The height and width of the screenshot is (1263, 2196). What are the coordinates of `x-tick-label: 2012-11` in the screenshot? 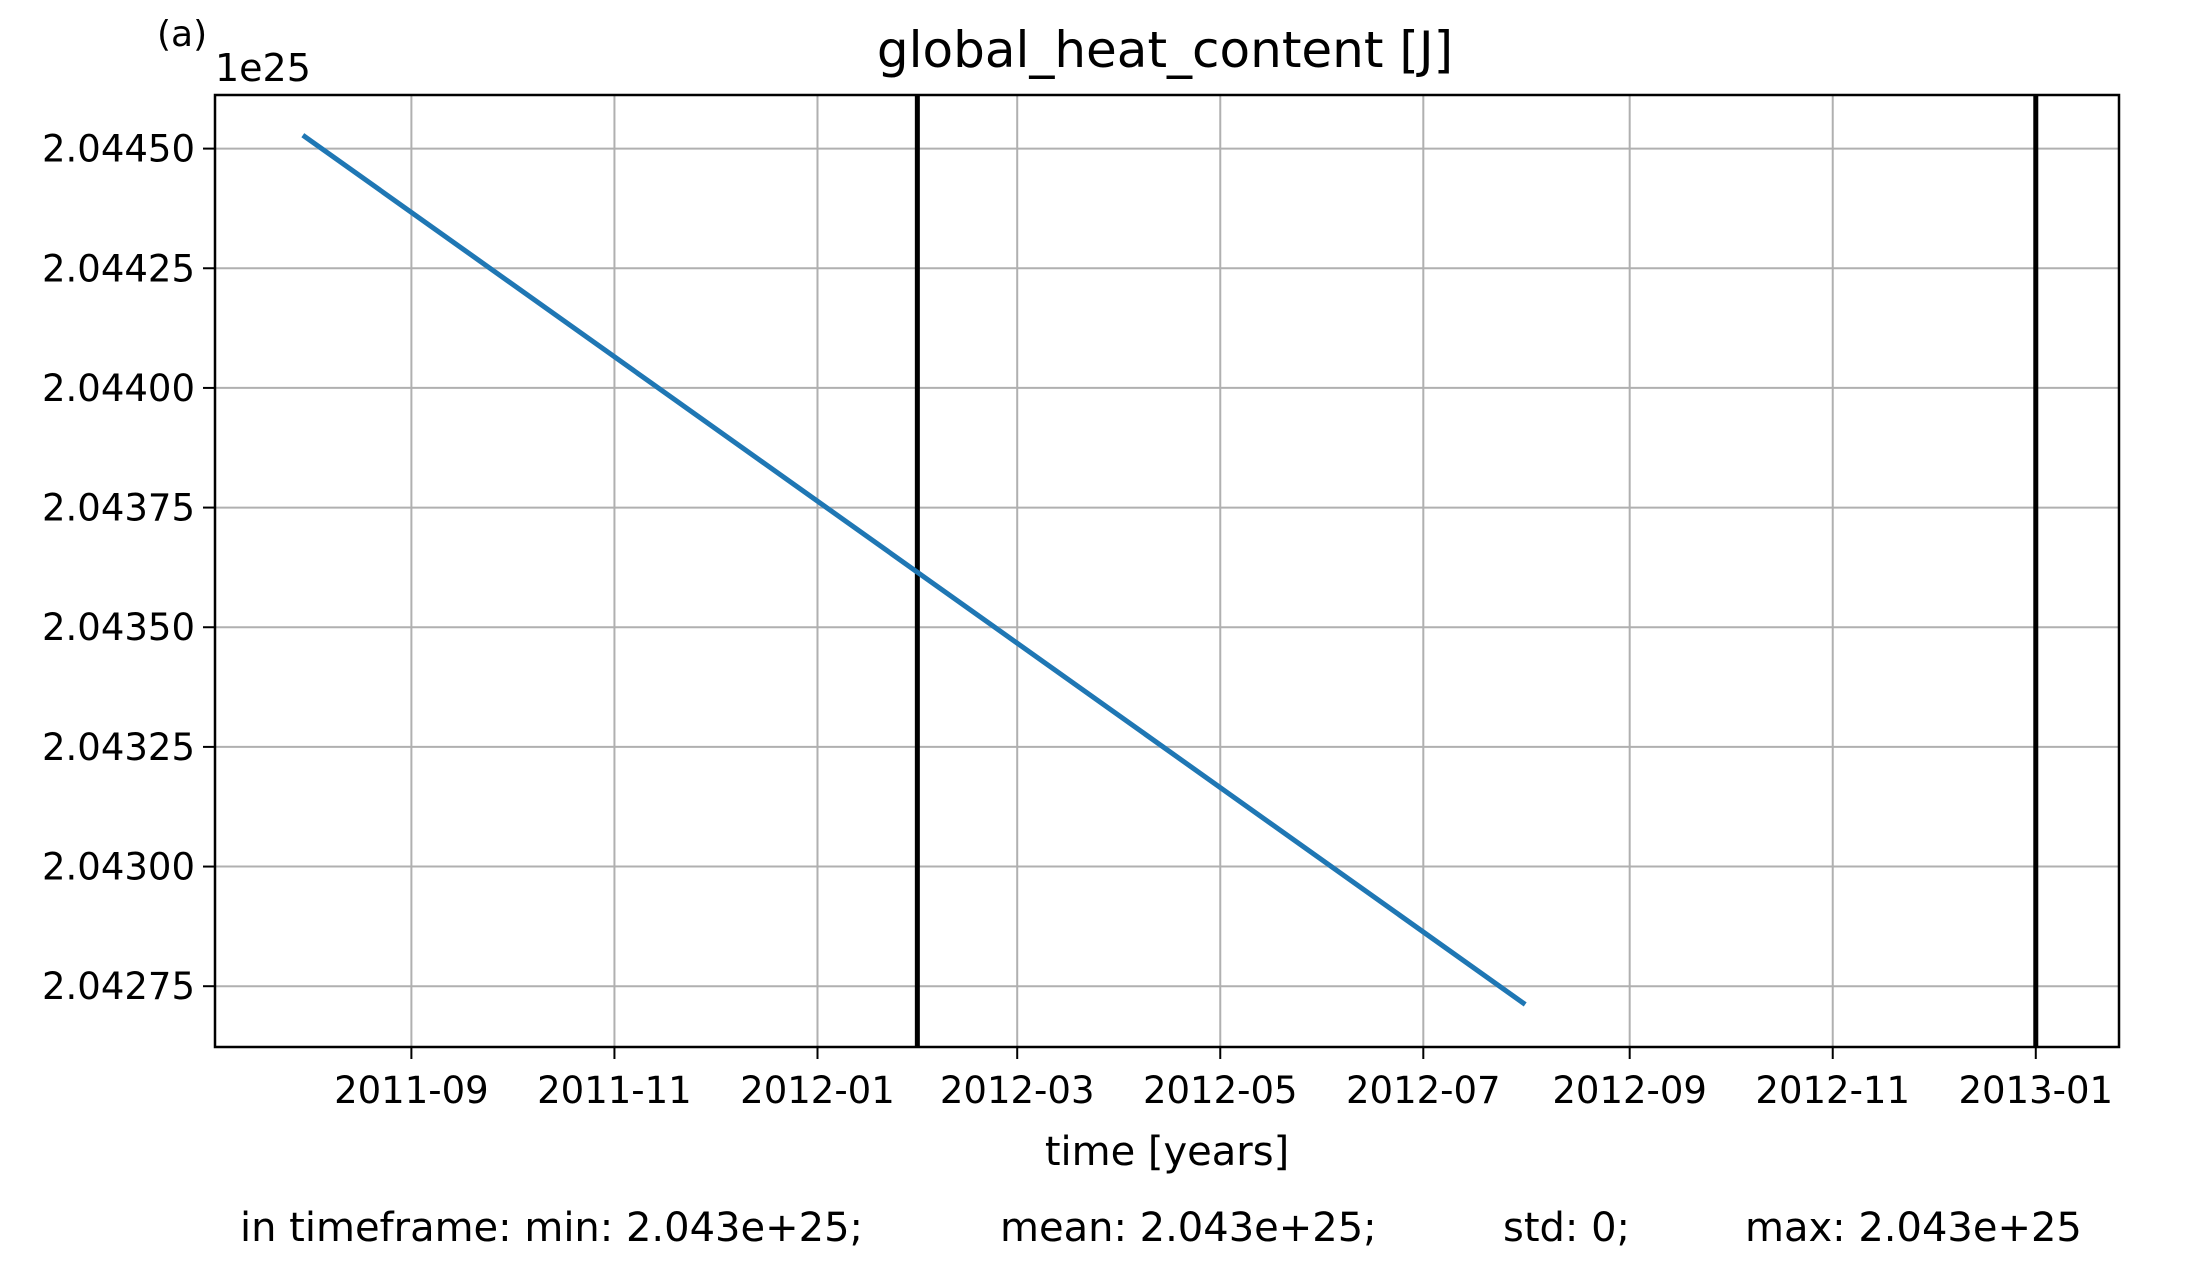 It's located at (1832, 1090).